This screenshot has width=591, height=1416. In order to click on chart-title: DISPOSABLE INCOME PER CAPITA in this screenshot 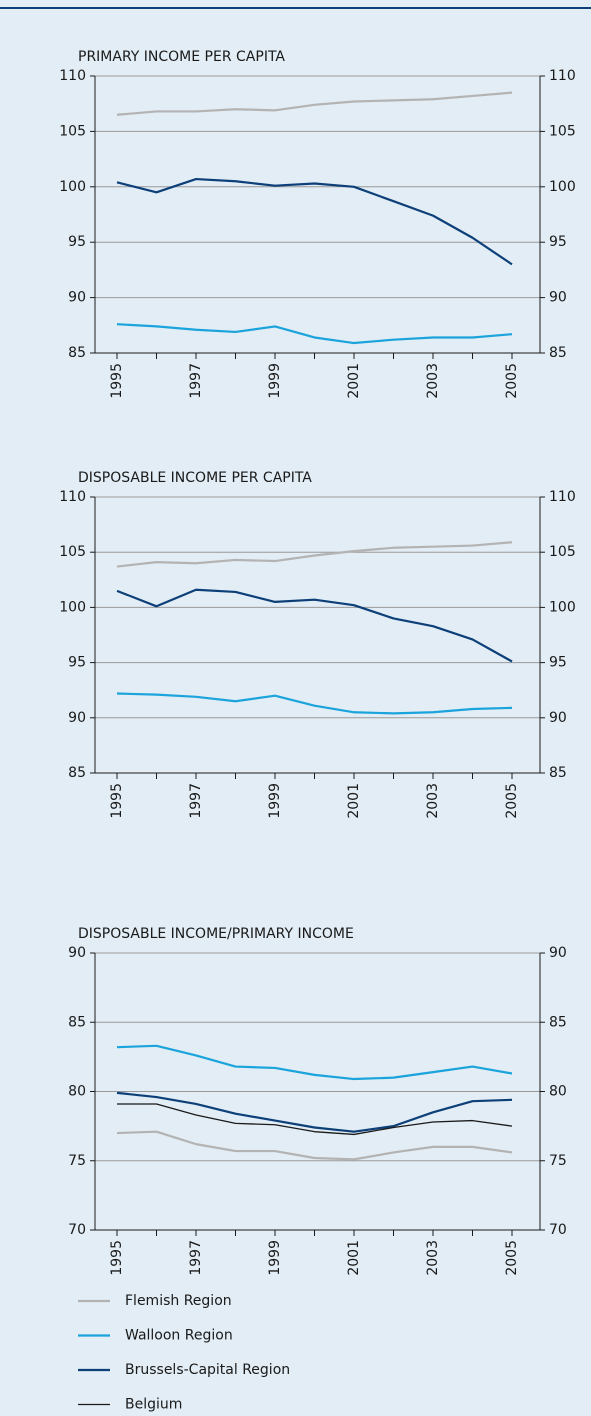, I will do `click(195, 478)`.